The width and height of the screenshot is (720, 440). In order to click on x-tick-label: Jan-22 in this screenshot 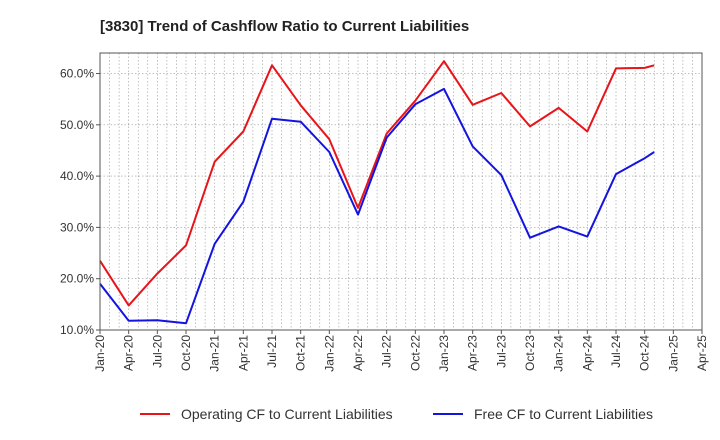, I will do `click(329, 353)`.